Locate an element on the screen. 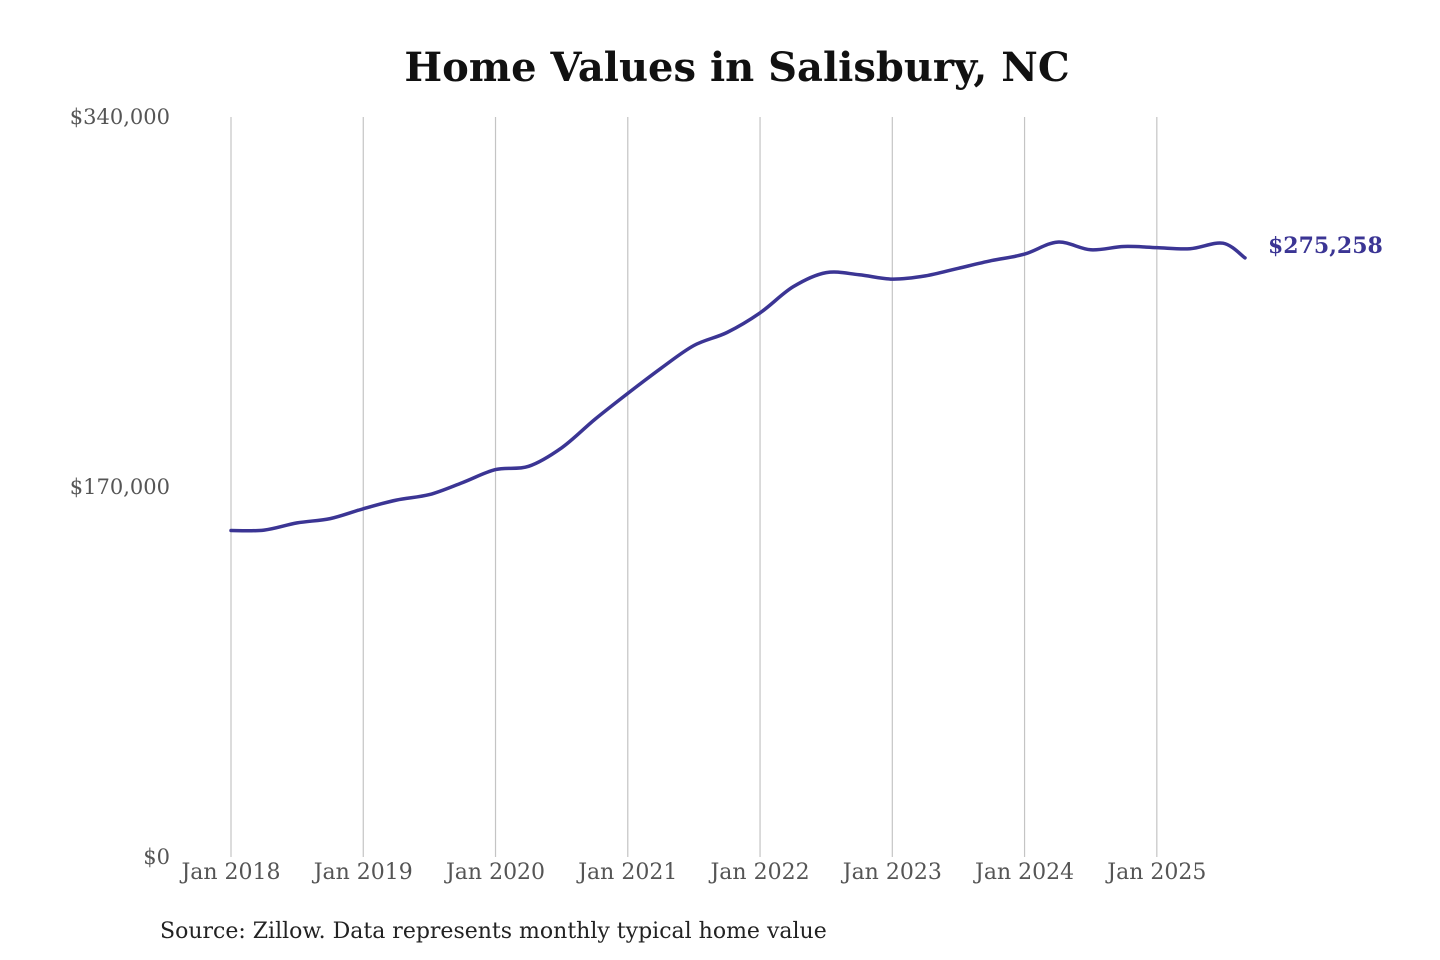  x-tick-label: Jan 2025 is located at coordinates (1155, 872).